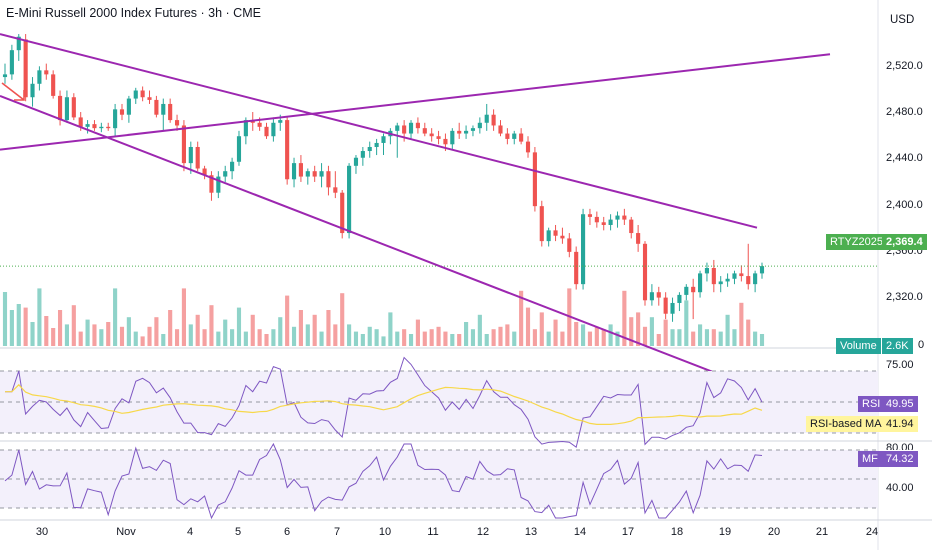 The height and width of the screenshot is (550, 932). What do you see at coordinates (531, 532) in the screenshot?
I see `date-tick: 13` at bounding box center [531, 532].